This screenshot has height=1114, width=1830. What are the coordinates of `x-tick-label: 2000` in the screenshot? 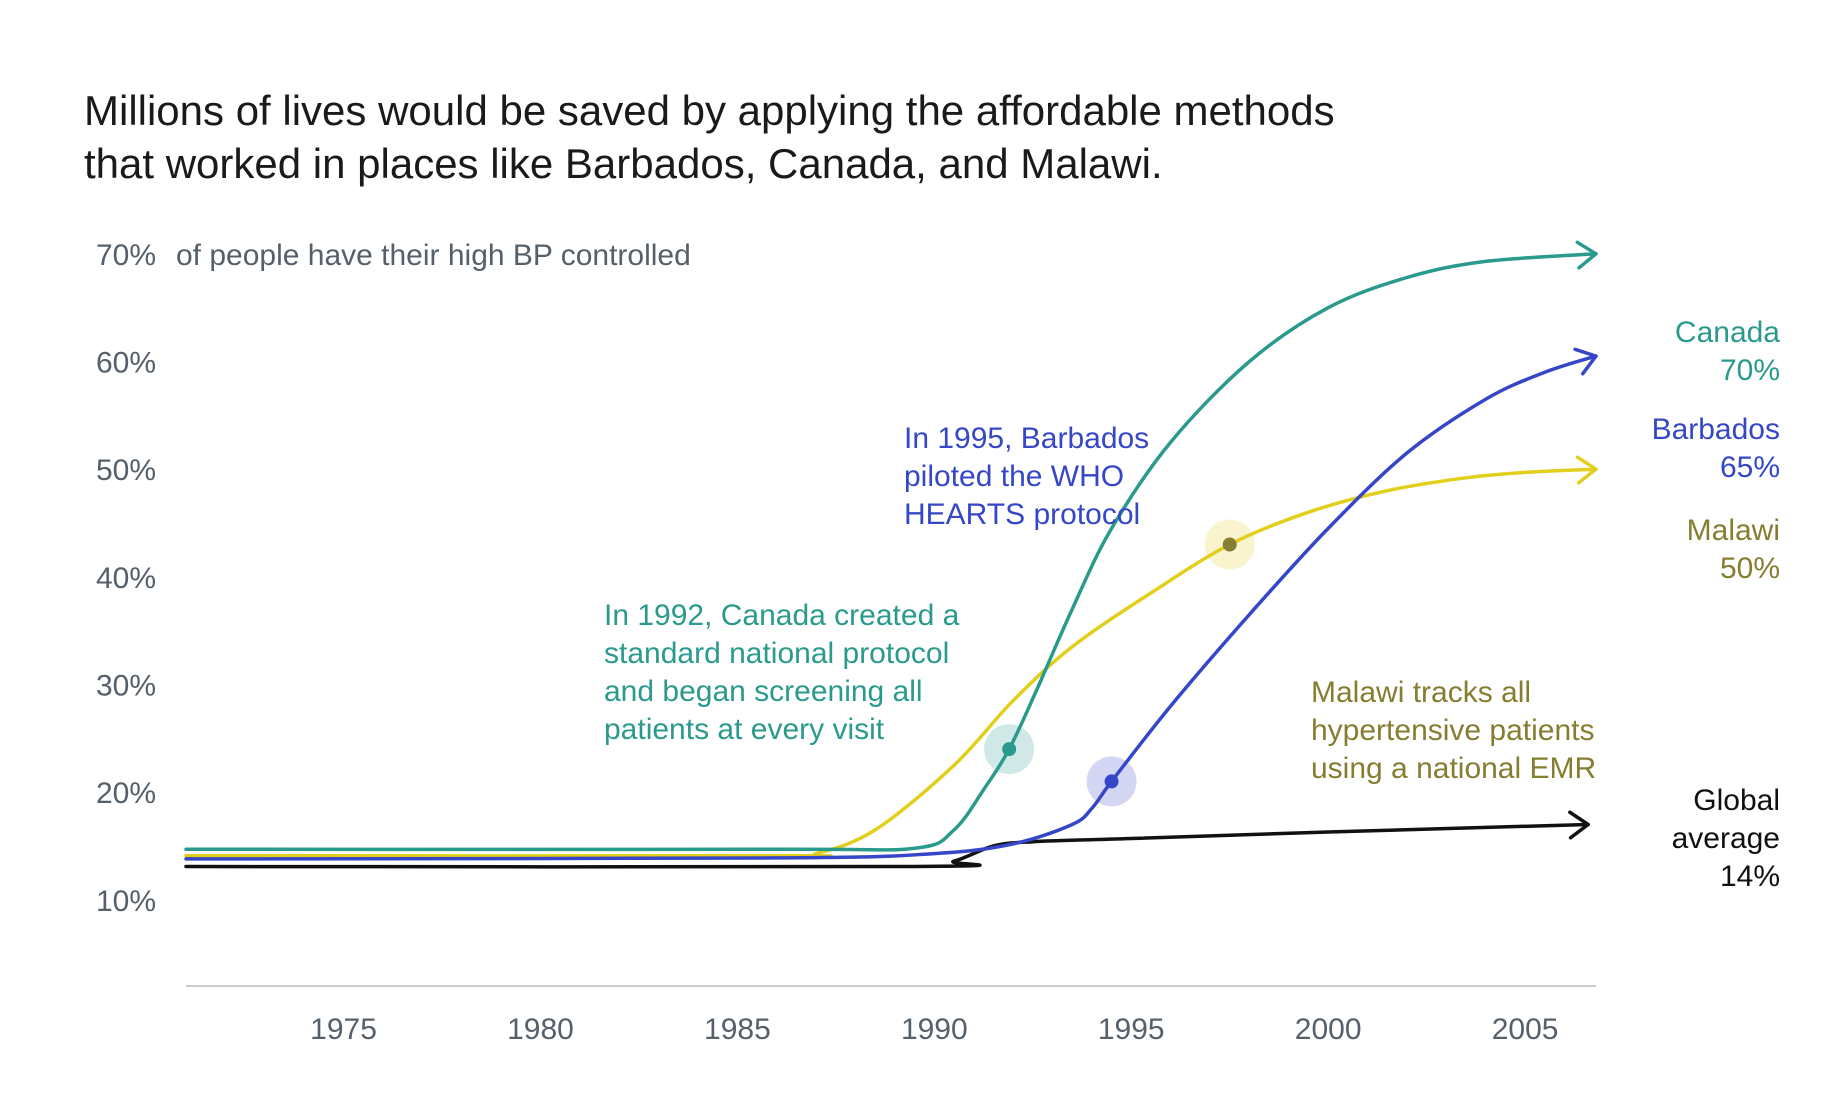 It's located at (1328, 1029).